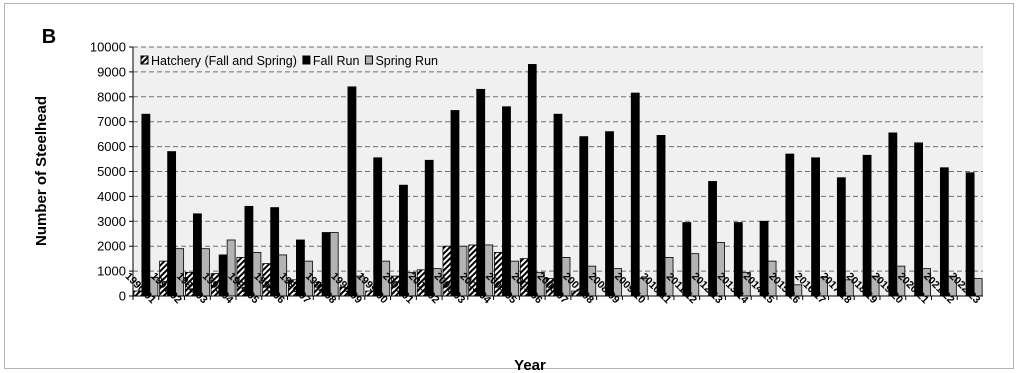  What do you see at coordinates (111, 171) in the screenshot?
I see `y-tick-label: 5000` at bounding box center [111, 171].